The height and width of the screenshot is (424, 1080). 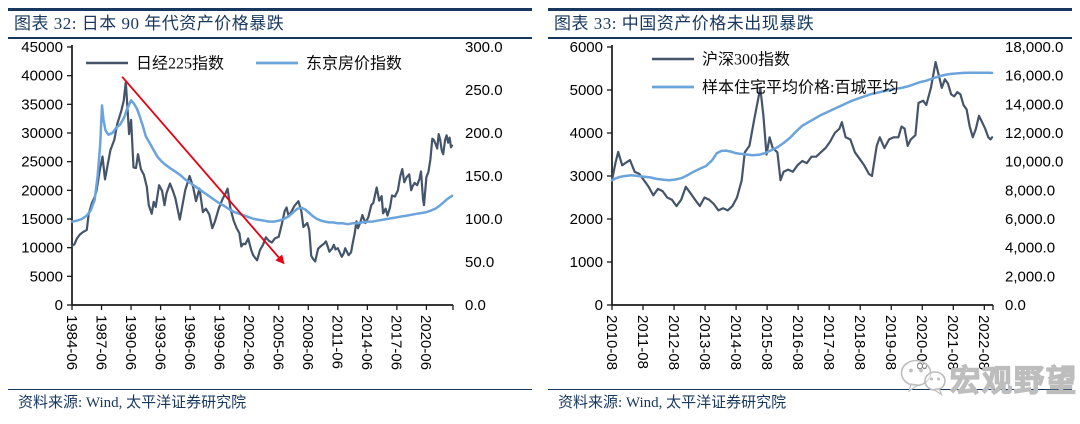 I want to click on right-axis-tick-label: 150.0, so click(x=484, y=176).